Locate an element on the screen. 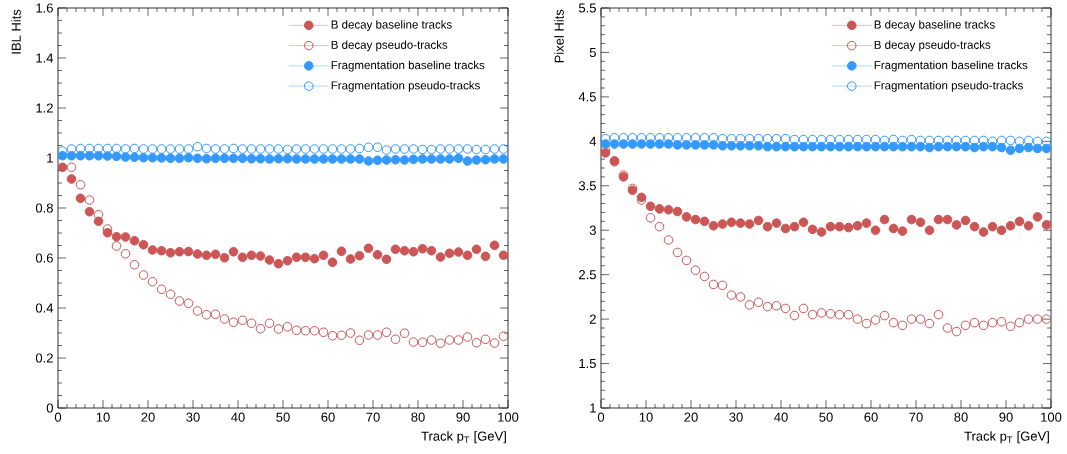  x-axis-title: Track p$_{T}$ [GeV] is located at coordinates (1006, 437).